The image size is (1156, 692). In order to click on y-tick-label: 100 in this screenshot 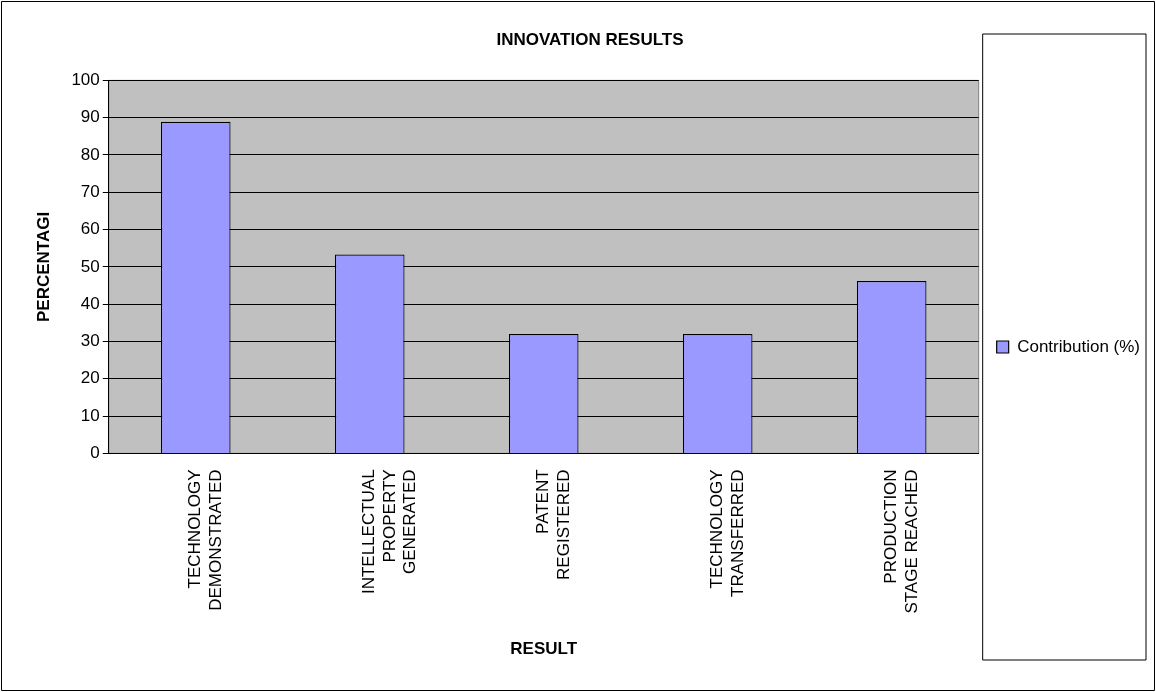, I will do `click(85, 80)`.